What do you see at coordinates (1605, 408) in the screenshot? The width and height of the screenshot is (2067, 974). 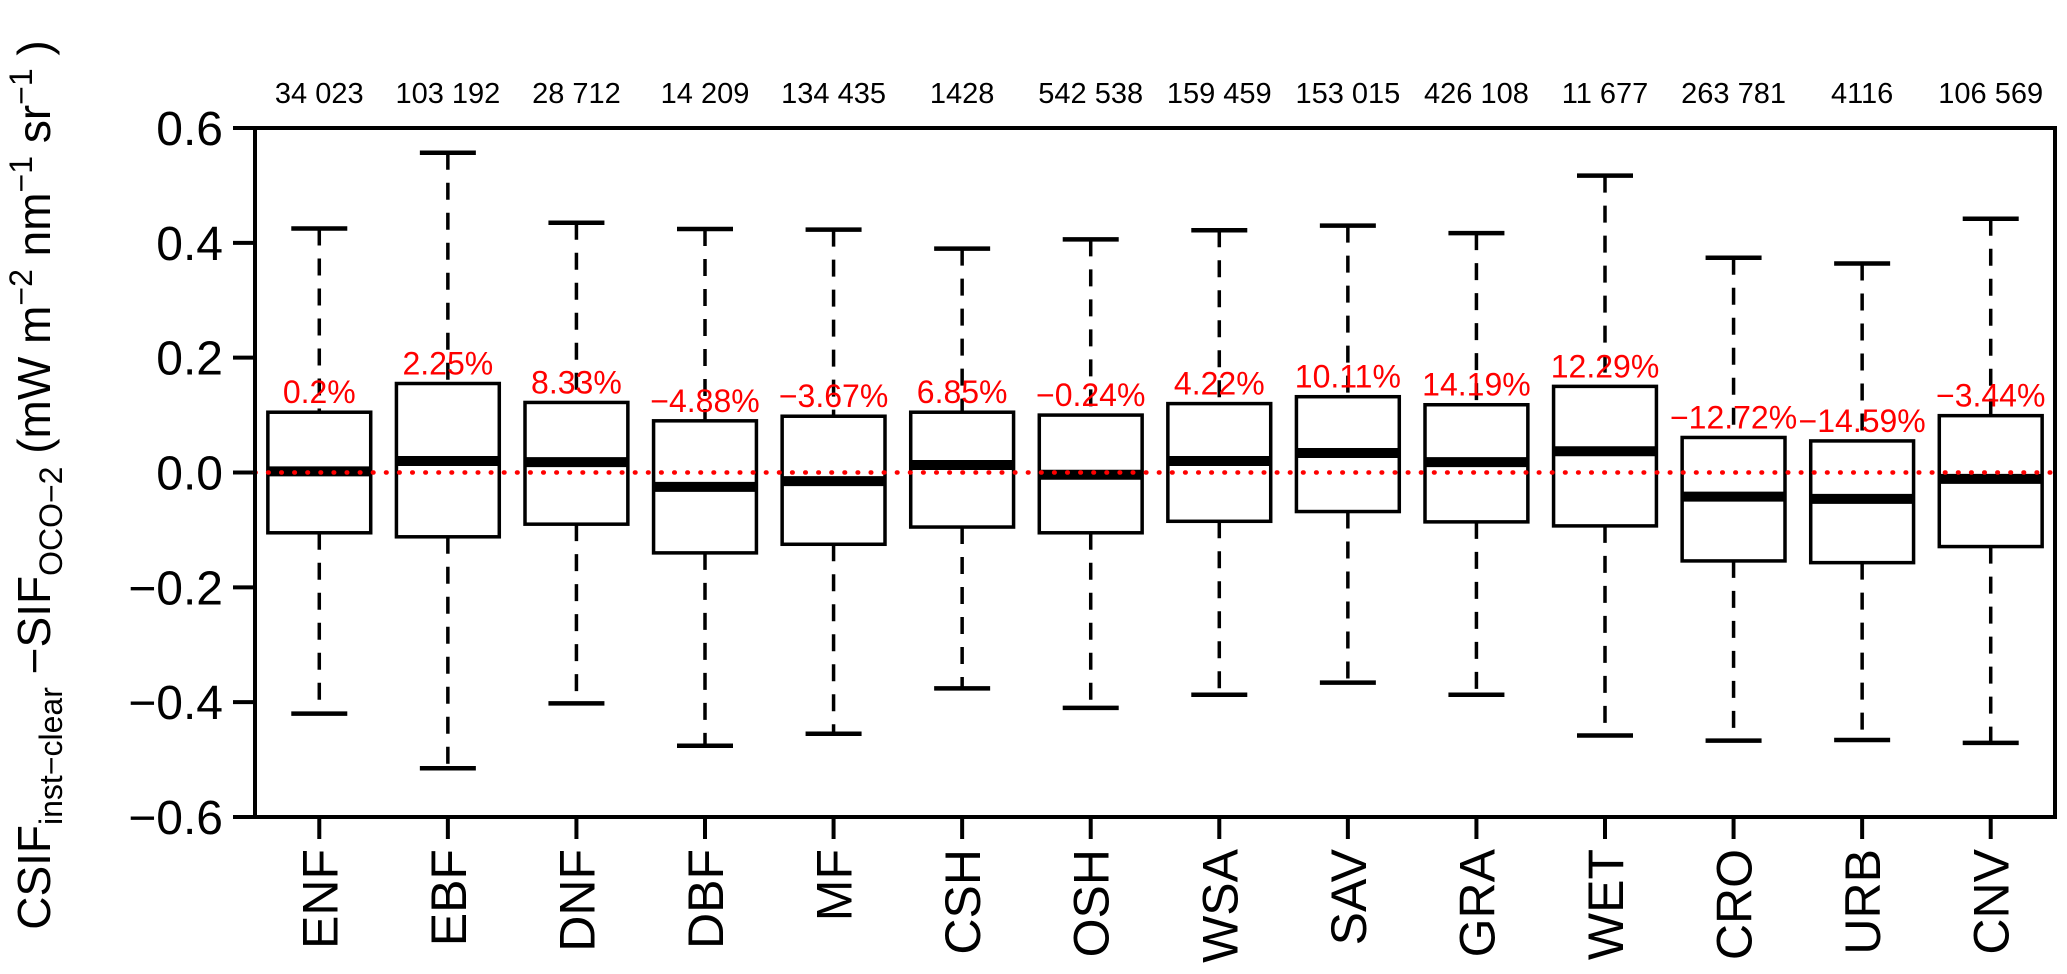 I see `box-WET: 12.29% 11 677` at bounding box center [1605, 408].